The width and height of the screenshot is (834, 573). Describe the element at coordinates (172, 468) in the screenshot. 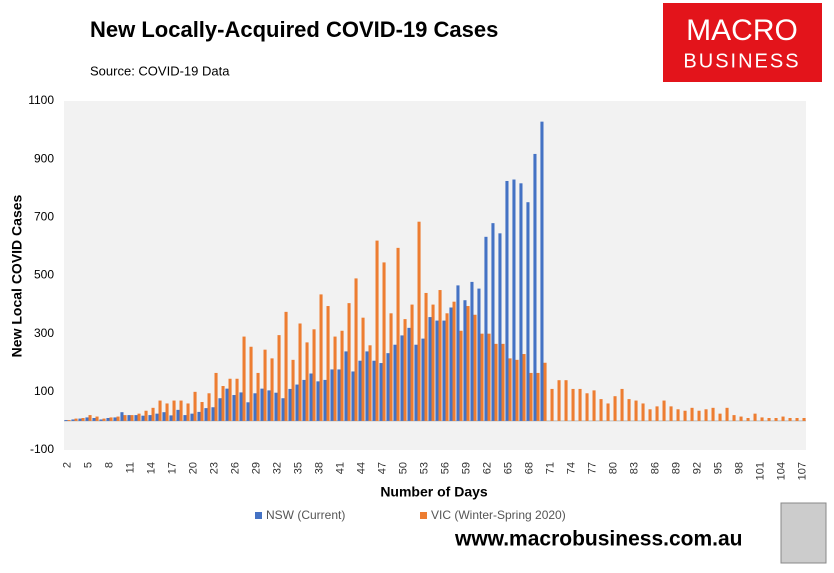

I see `x-tick-label: 17` at that location.